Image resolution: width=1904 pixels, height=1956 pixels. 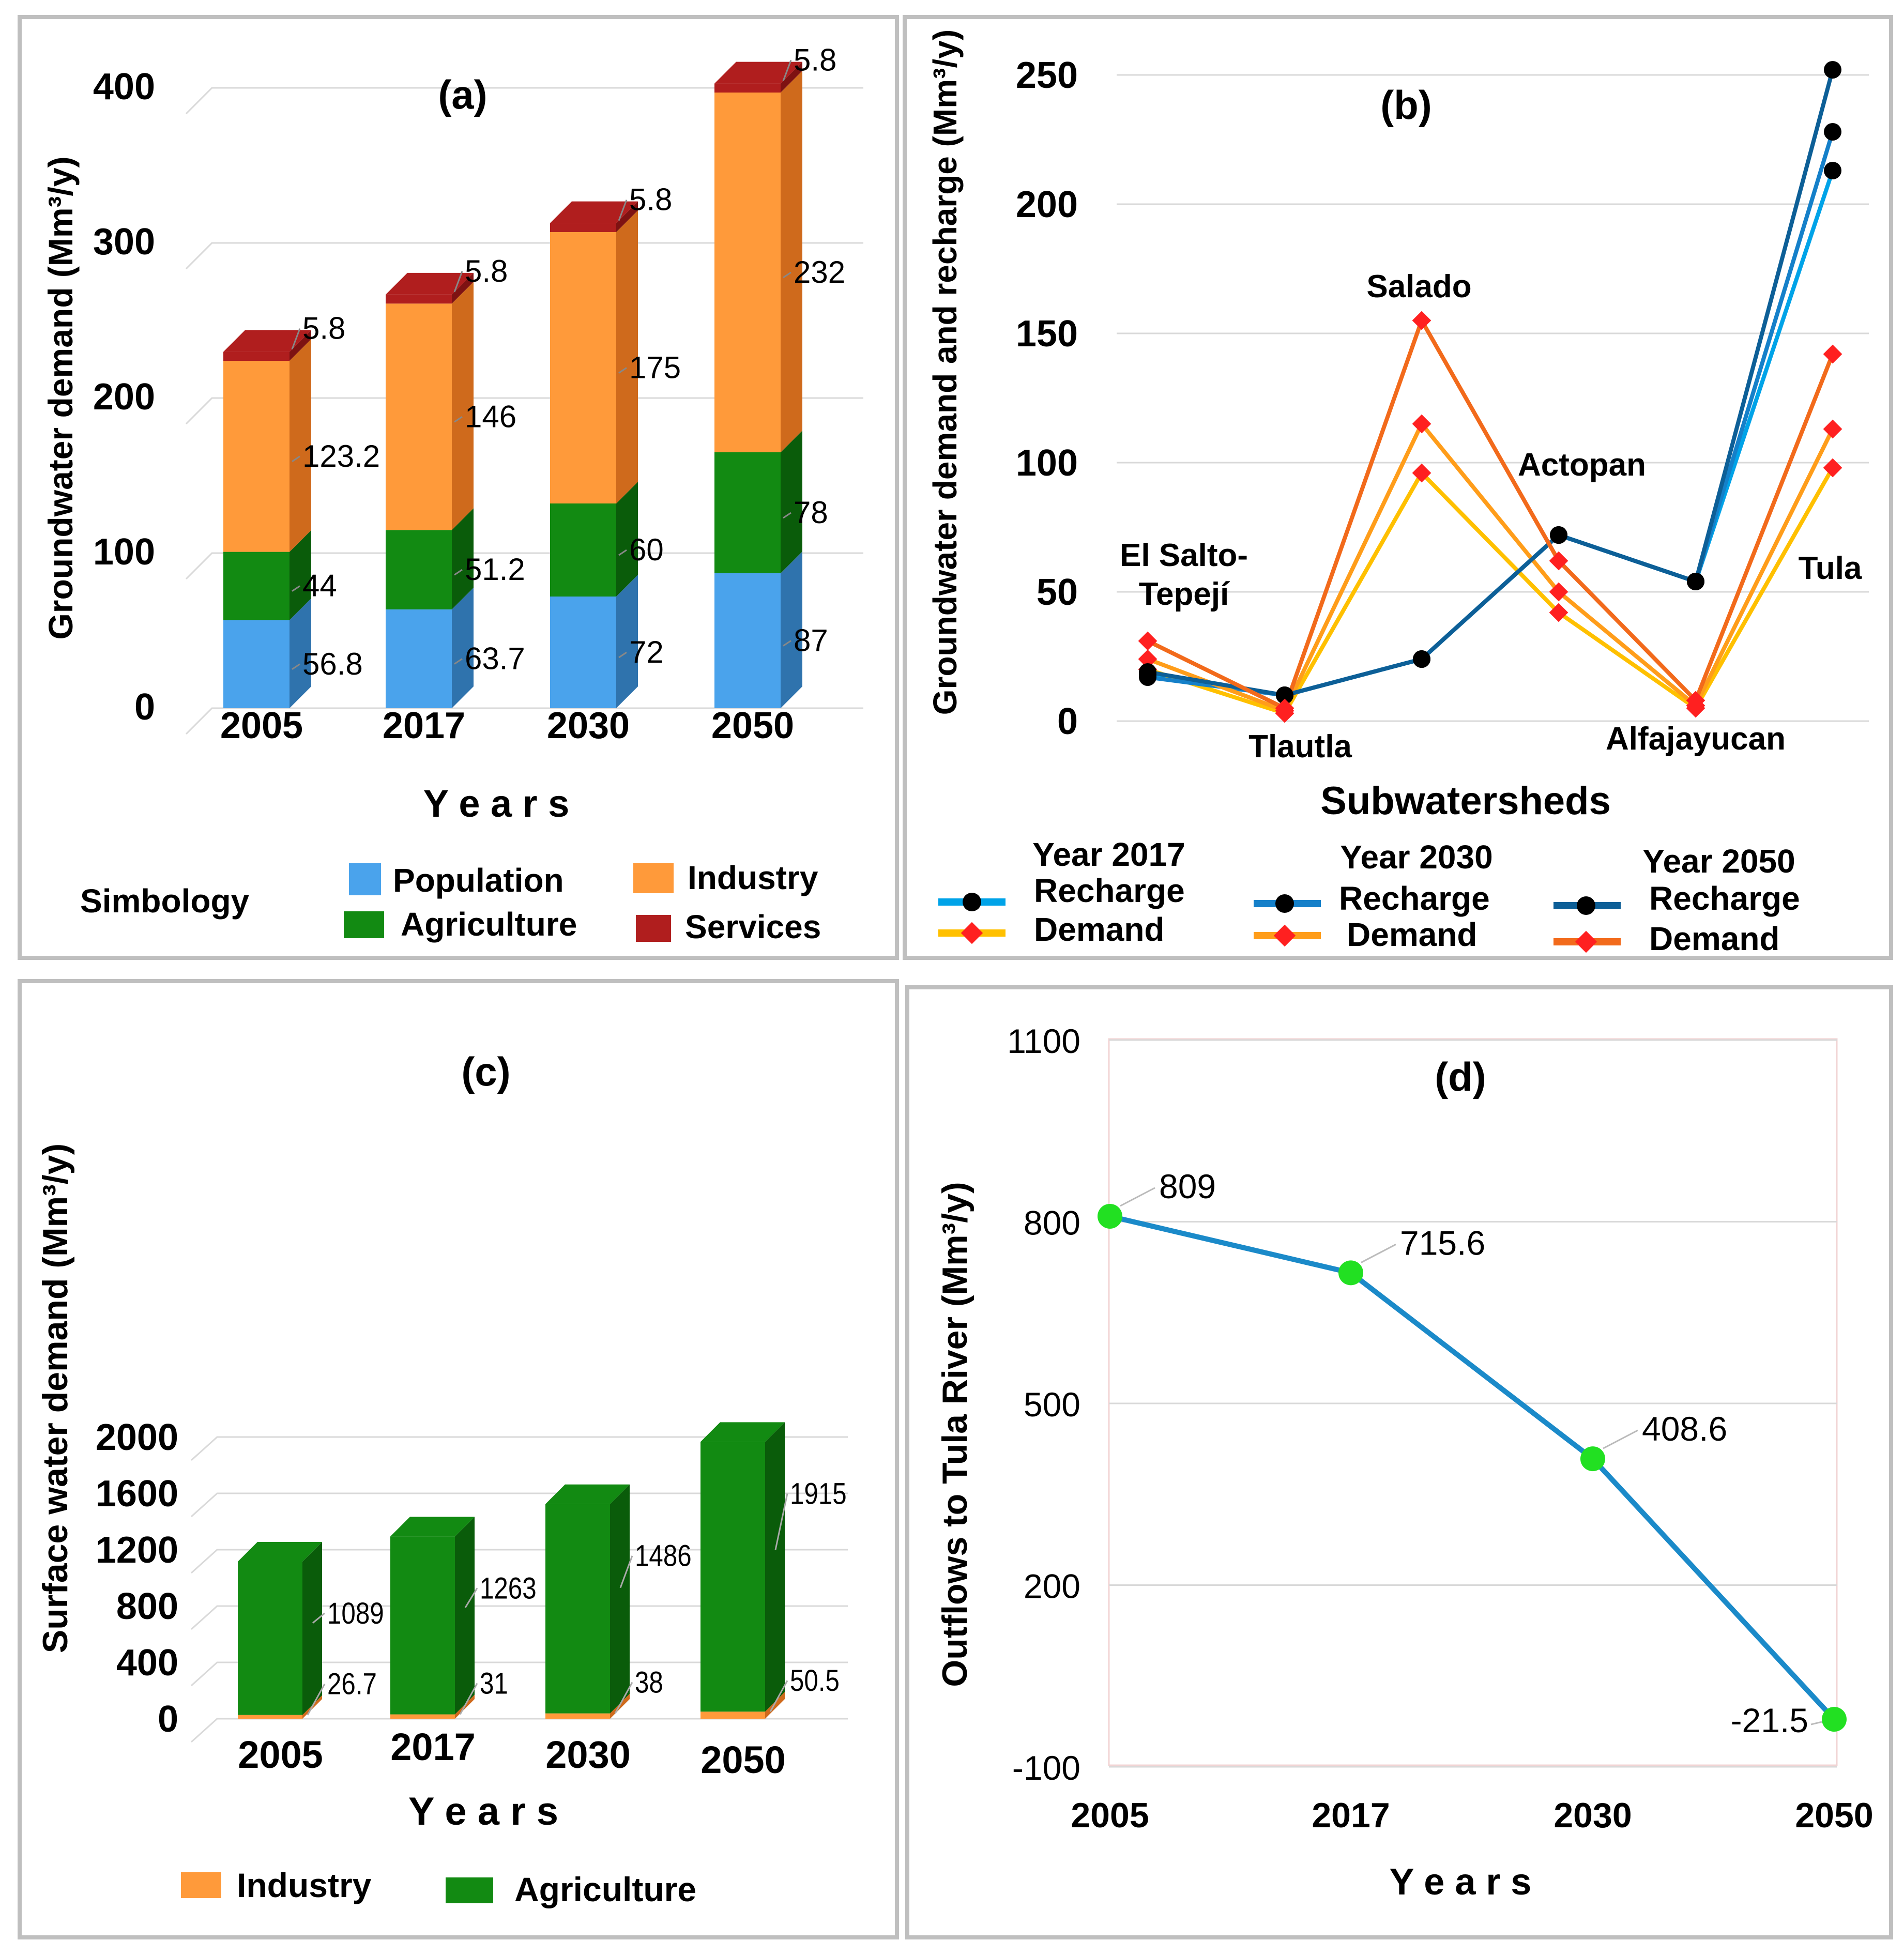 I want to click on category-label-tula: Tula, so click(x=1830, y=568).